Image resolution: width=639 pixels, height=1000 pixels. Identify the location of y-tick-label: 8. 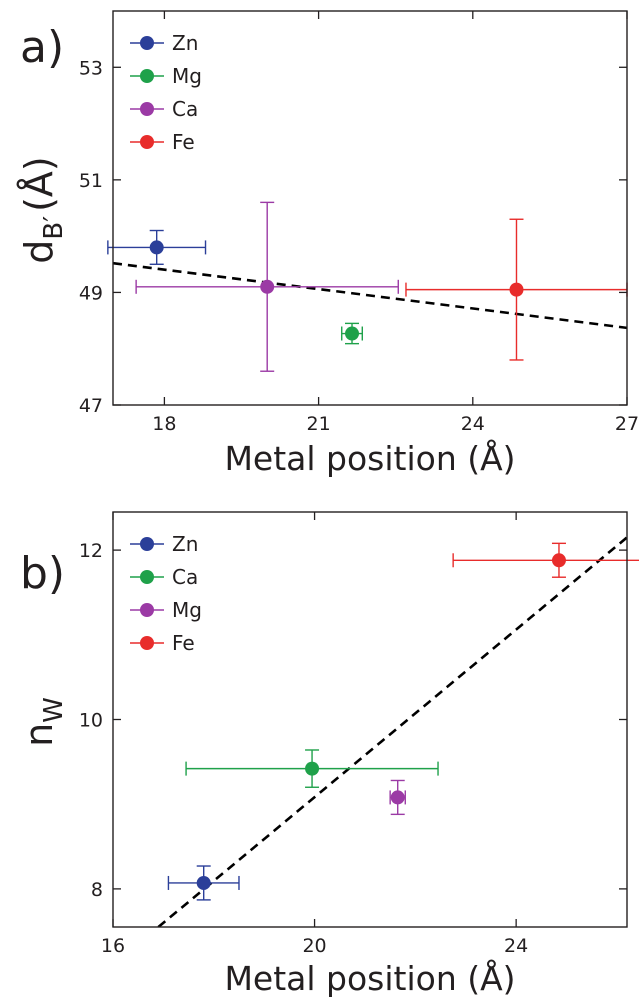
(97, 890).